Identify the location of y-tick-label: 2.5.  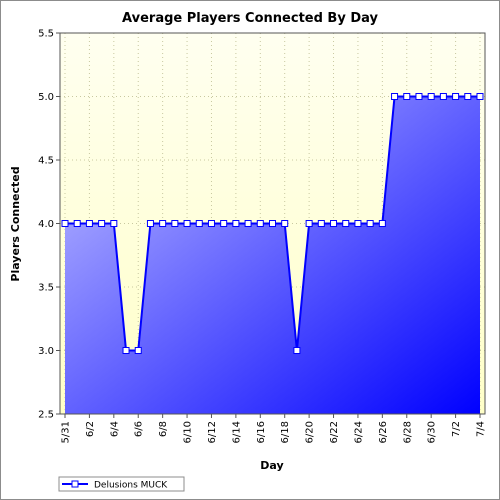
(46, 415).